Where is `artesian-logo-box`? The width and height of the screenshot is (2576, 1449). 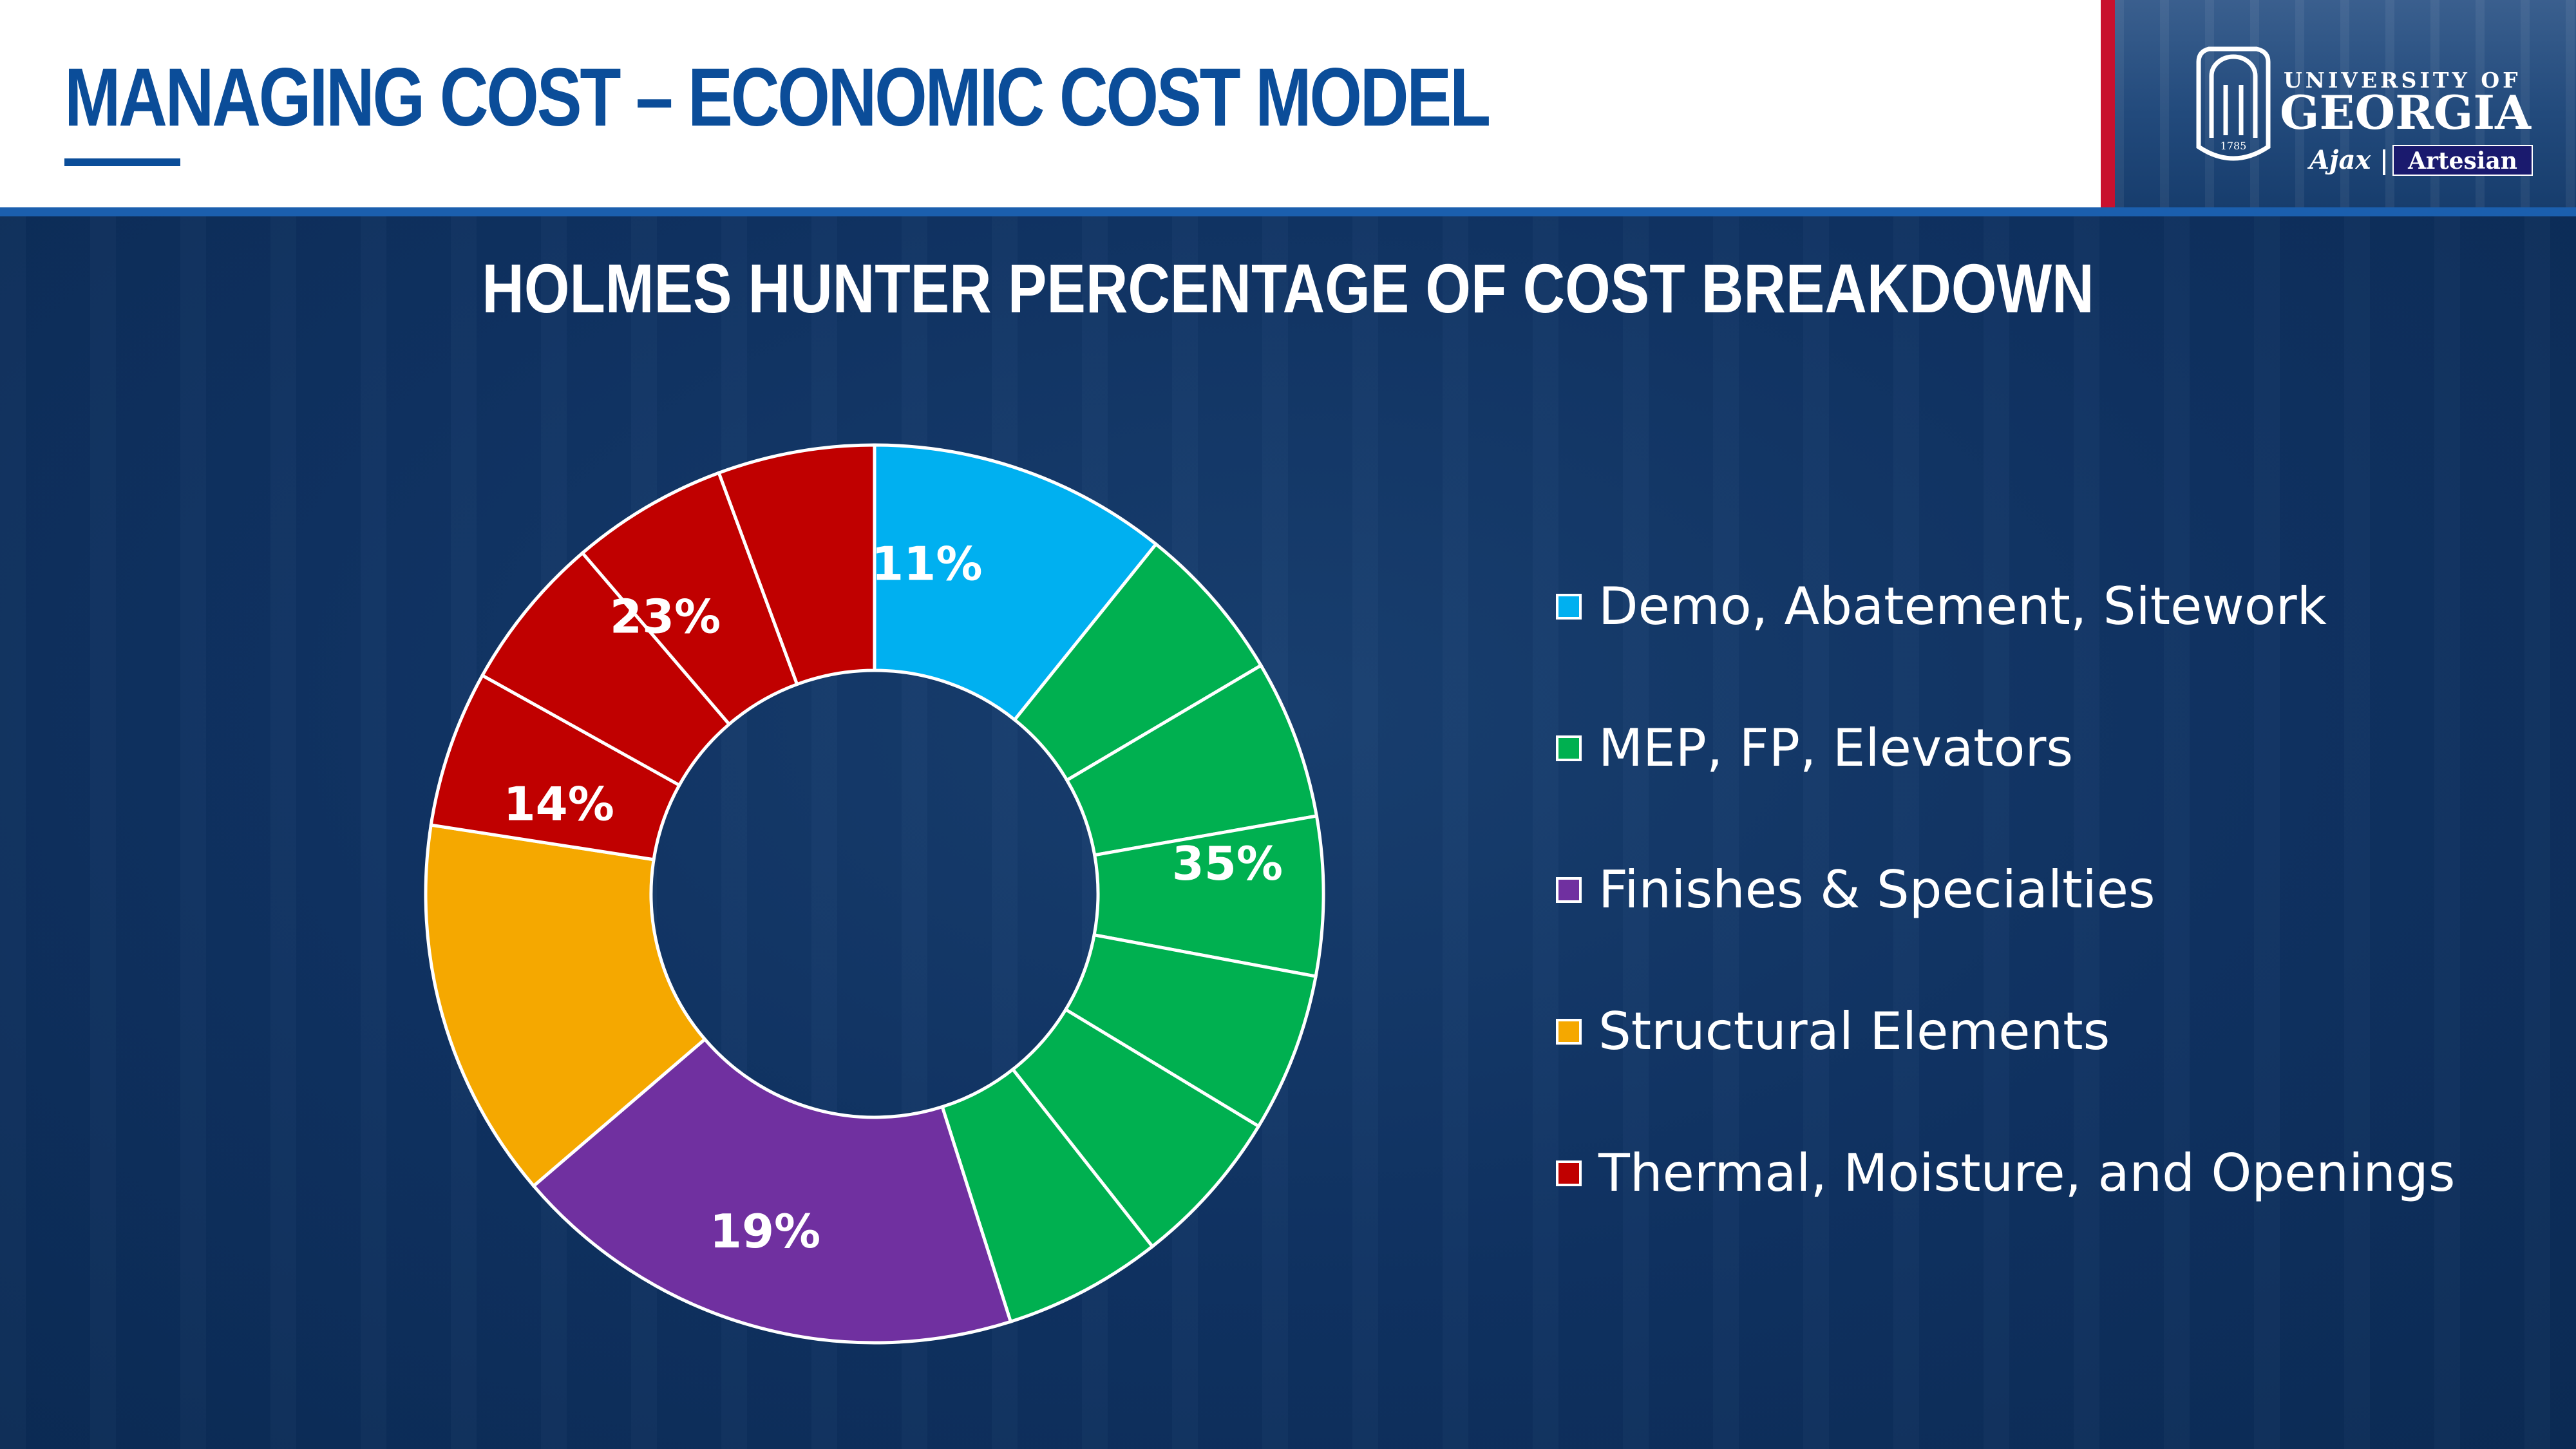 artesian-logo-box is located at coordinates (2462, 160).